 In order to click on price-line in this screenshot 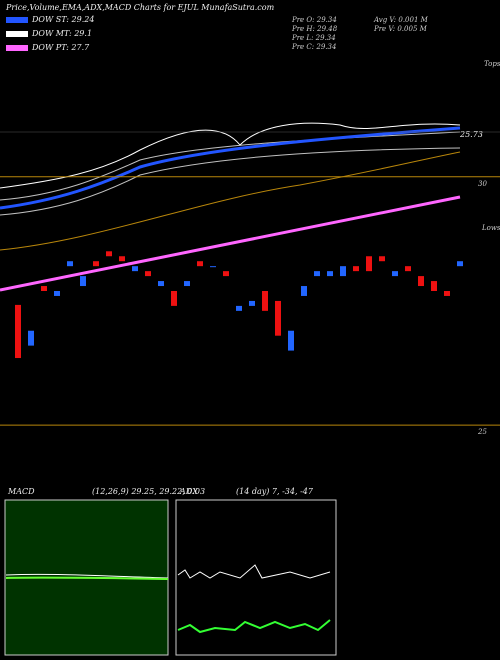, I will do `click(230, 155)`.